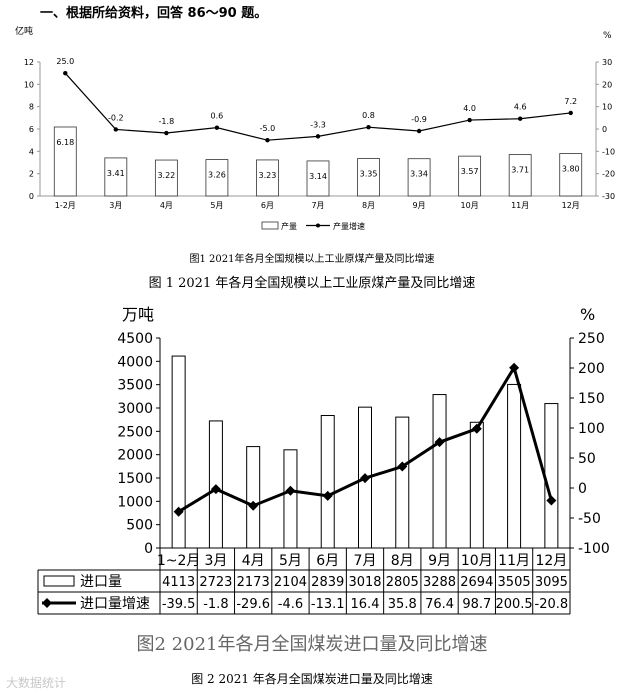  Describe the element at coordinates (65, 205) in the screenshot. I see `chart1-x-tick-label: 1-2月` at that location.